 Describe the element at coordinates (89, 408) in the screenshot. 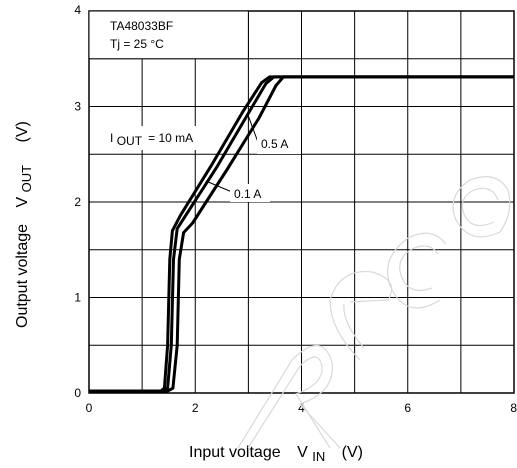

I see `x-tick-label: 0` at that location.